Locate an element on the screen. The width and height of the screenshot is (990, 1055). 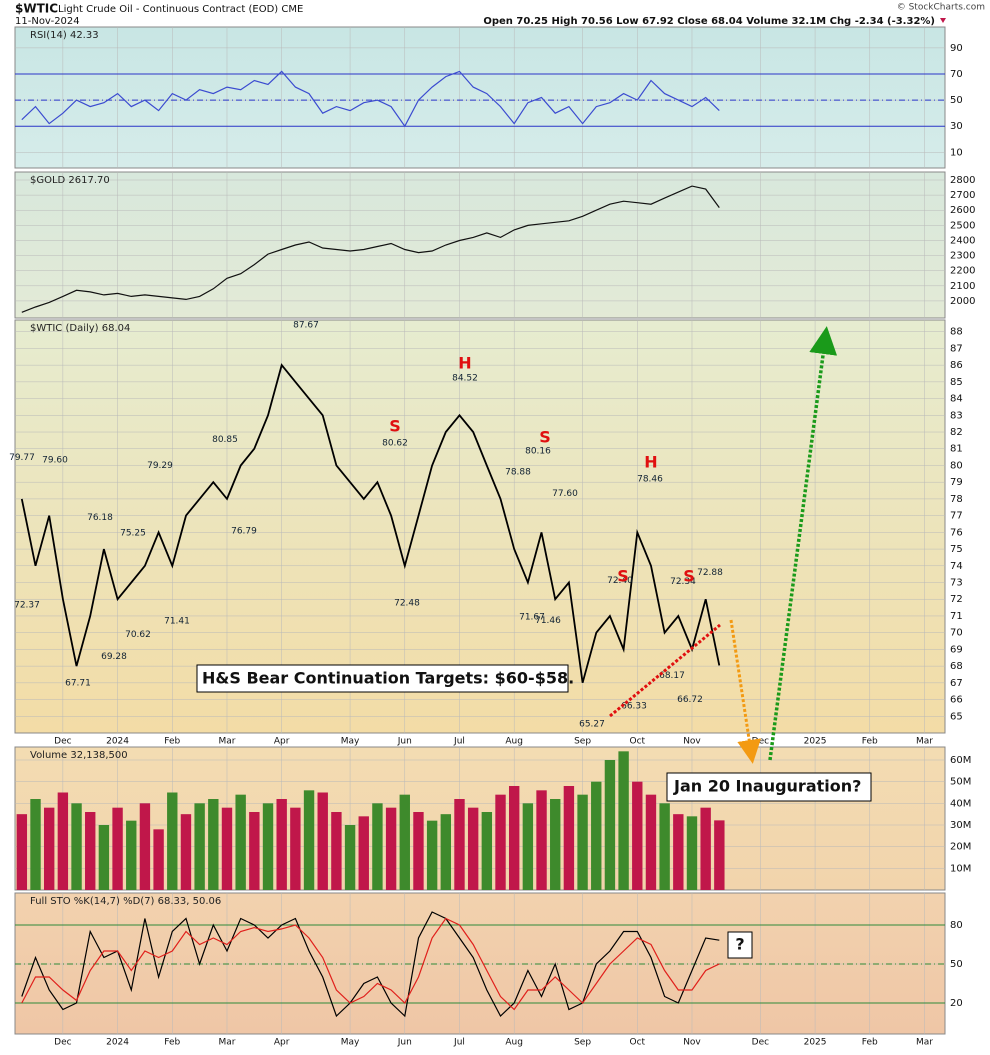
y-tick-label: 2200 is located at coordinates (962, 271).